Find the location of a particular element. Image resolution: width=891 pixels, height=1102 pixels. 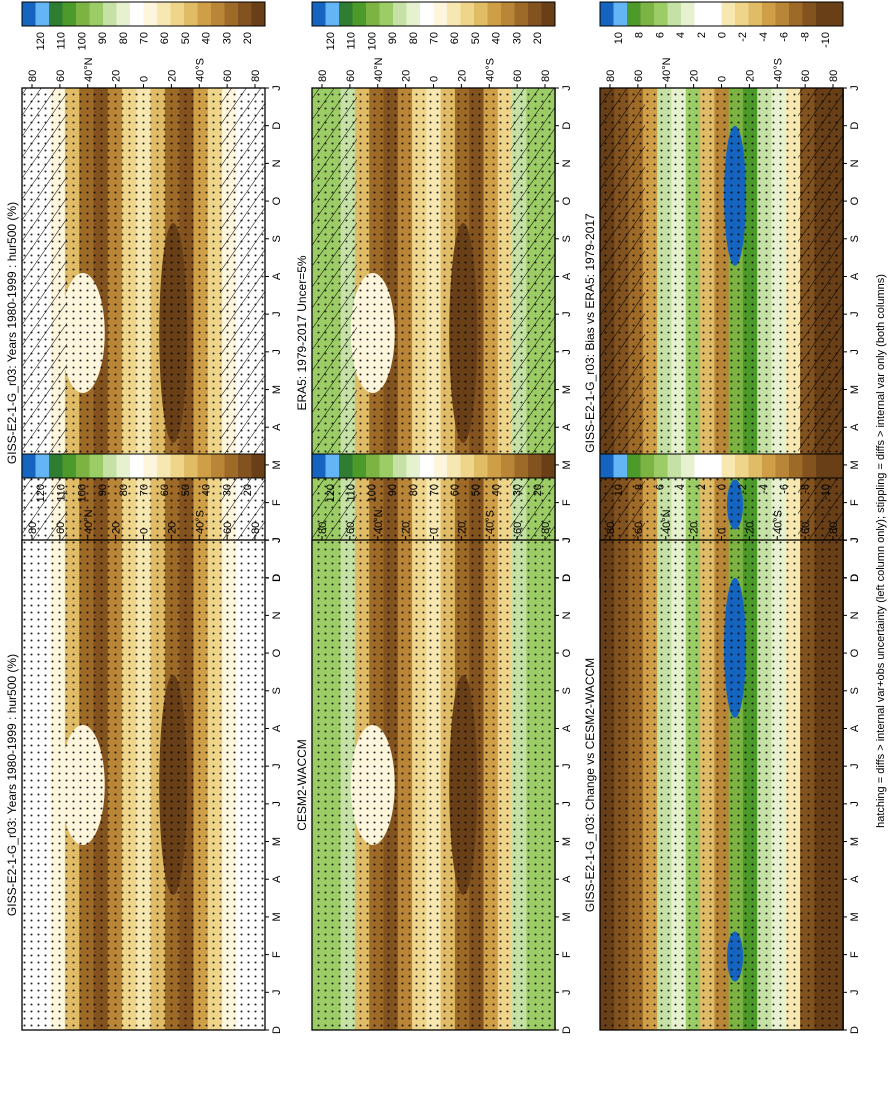

colorbar-label: 90 is located at coordinates (103, 38).